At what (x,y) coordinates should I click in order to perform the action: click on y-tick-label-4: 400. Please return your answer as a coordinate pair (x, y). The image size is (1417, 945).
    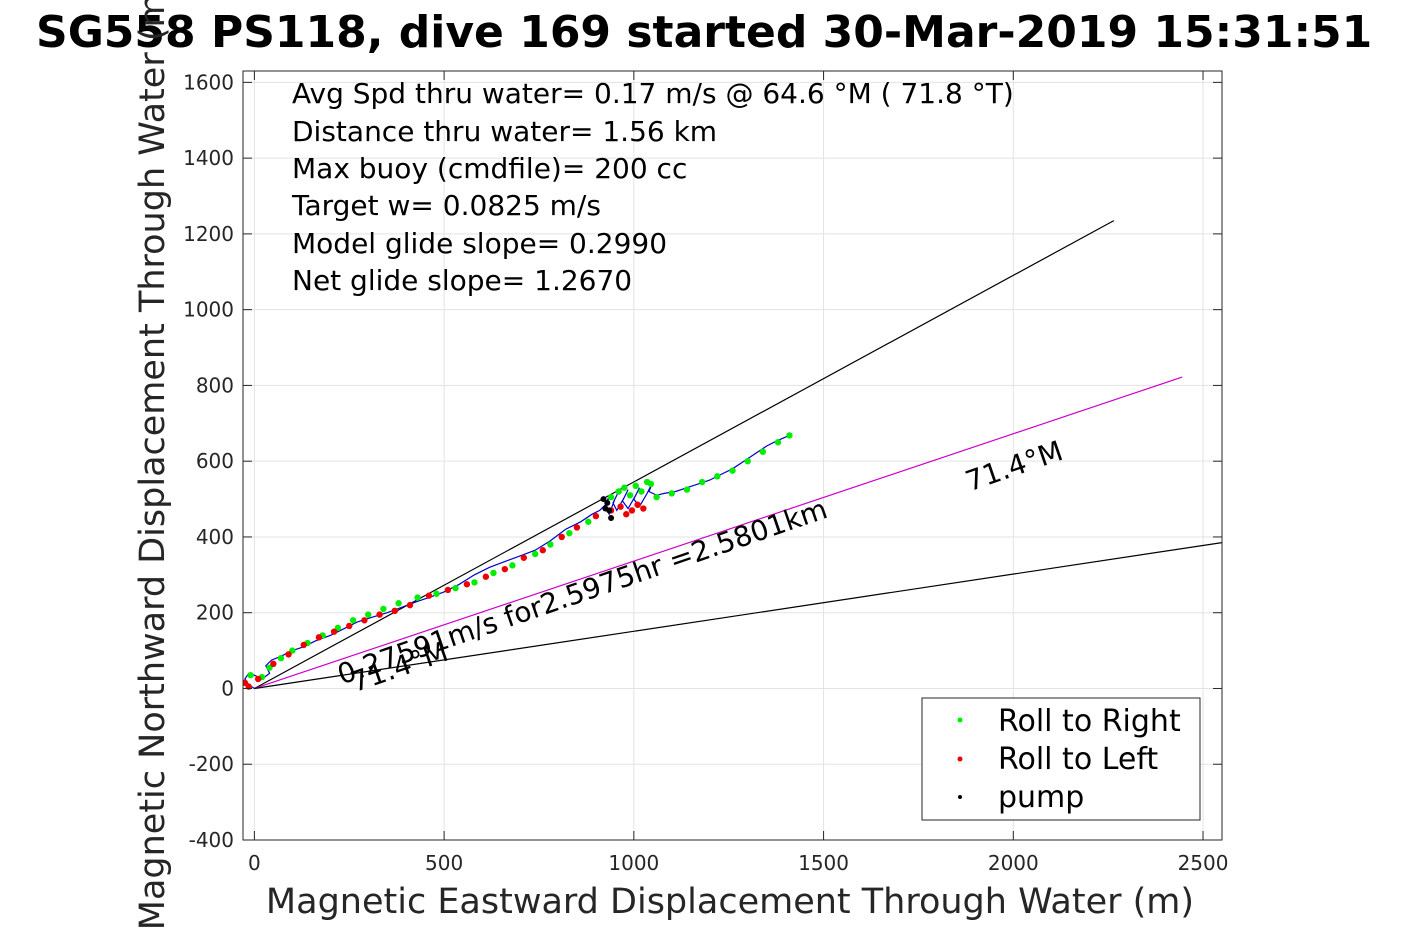
    Looking at the image, I should click on (215, 537).